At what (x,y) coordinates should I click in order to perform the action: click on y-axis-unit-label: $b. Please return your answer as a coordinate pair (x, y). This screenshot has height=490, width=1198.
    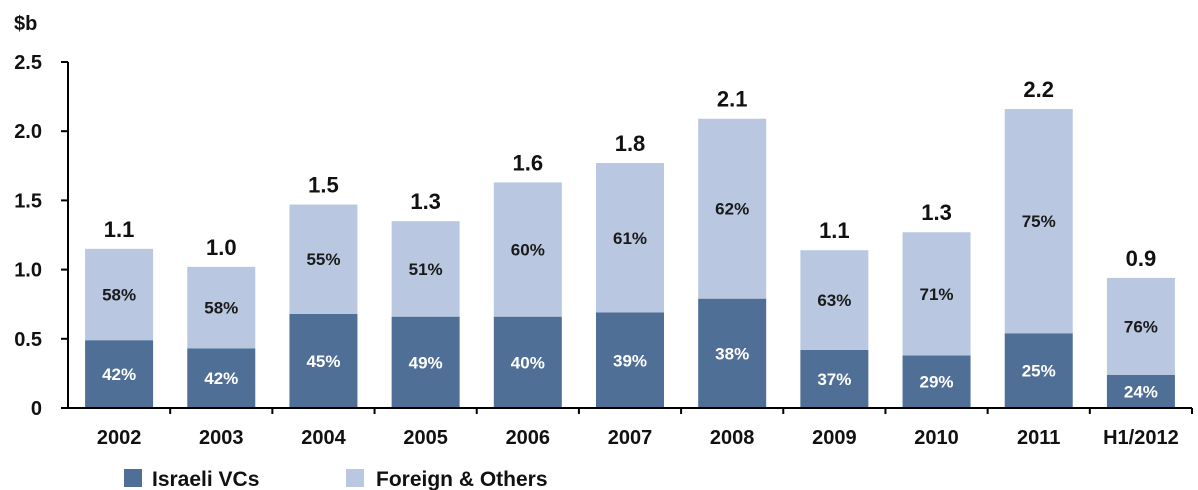
    Looking at the image, I should click on (25, 24).